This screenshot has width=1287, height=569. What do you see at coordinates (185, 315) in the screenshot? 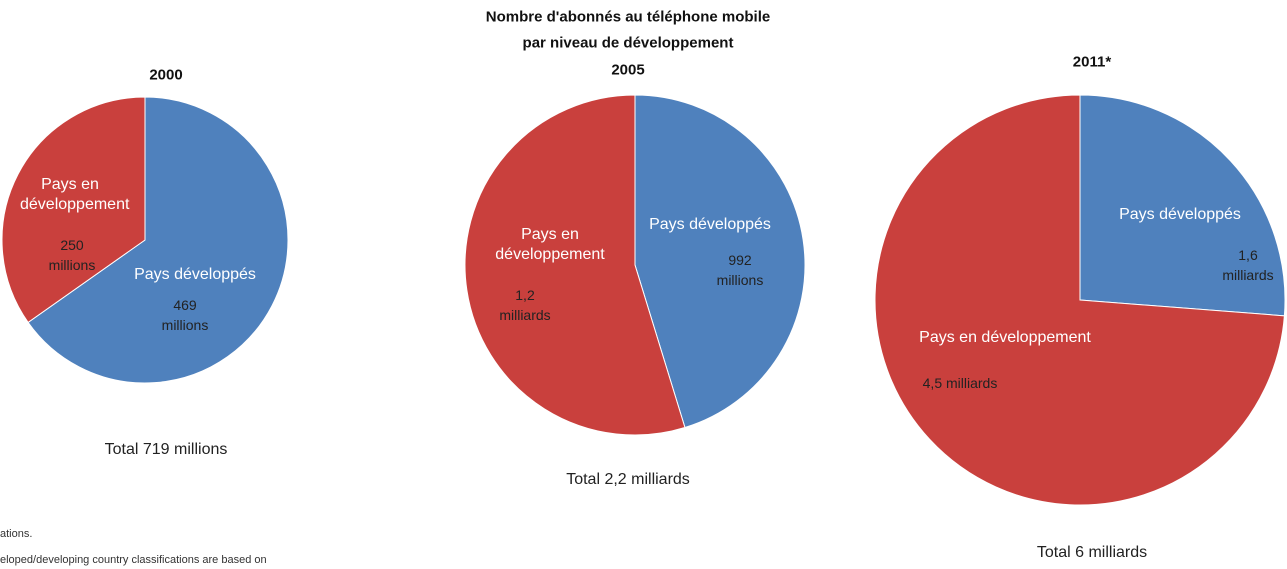
I see `value-label: 469 millions` at bounding box center [185, 315].